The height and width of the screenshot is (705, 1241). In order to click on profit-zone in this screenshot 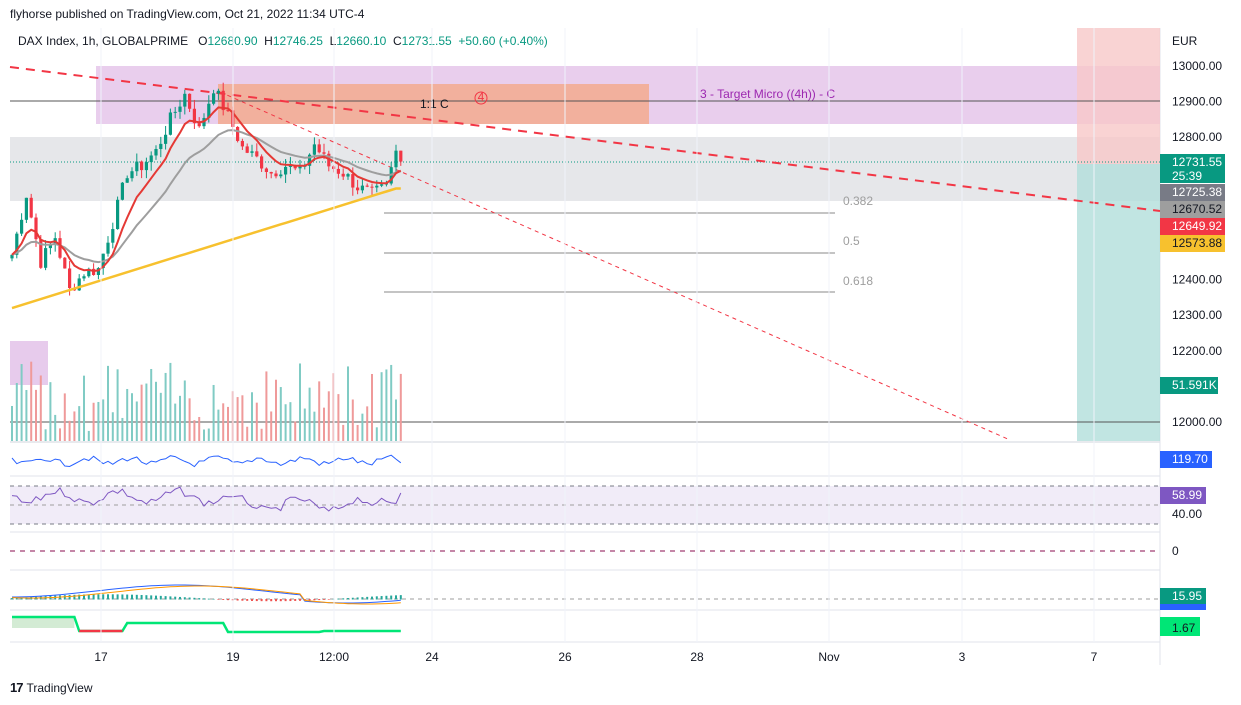, I will do `click(1118, 302)`.